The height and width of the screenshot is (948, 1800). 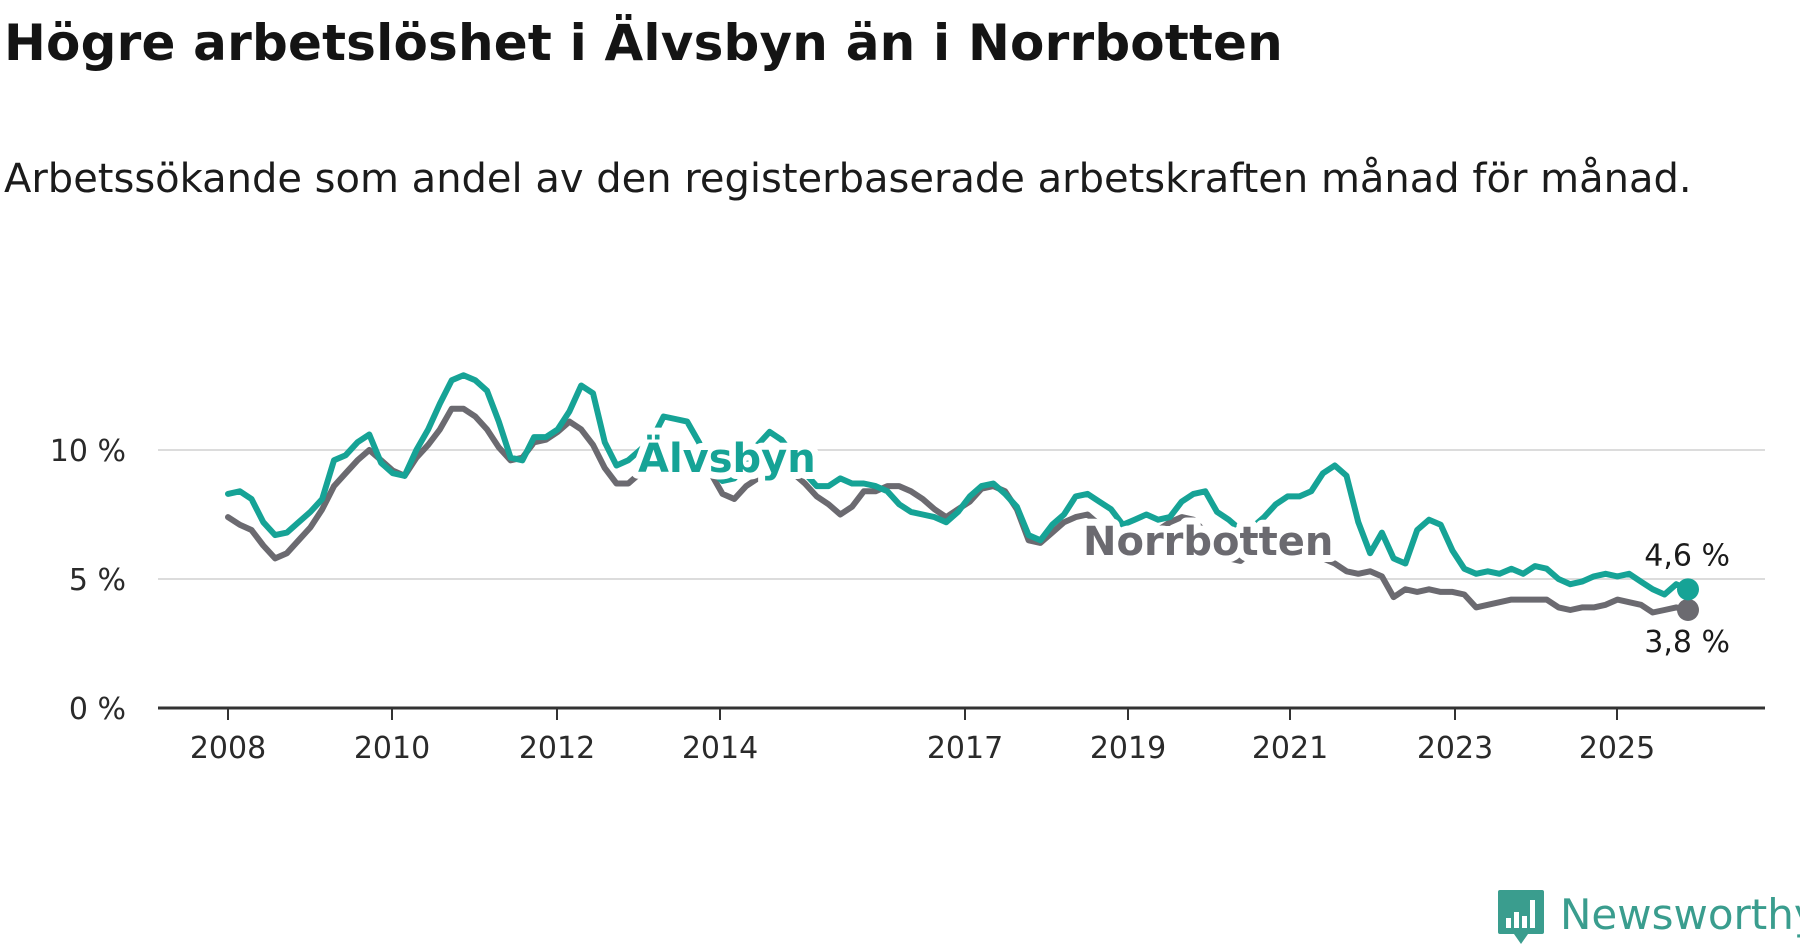 What do you see at coordinates (1128, 748) in the screenshot?
I see `x-tick-label: 2019` at bounding box center [1128, 748].